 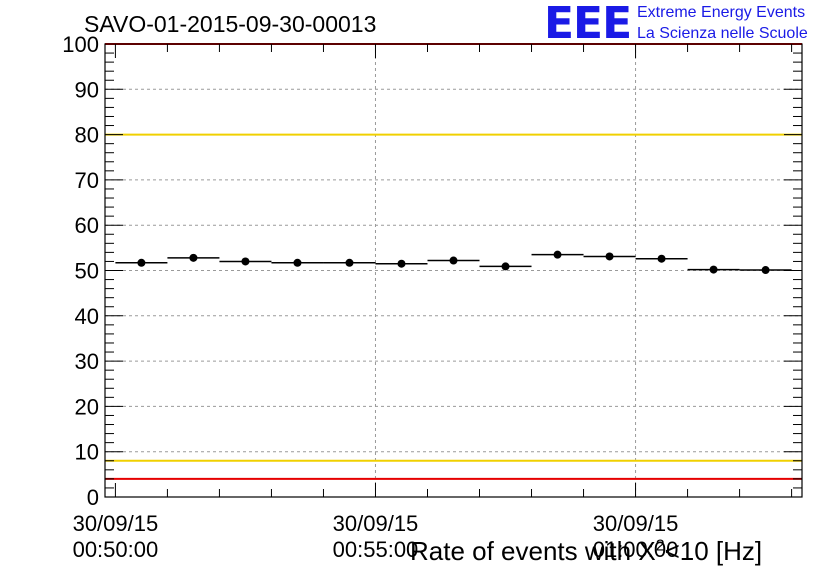 What do you see at coordinates (80, 44) in the screenshot?
I see `y-tick-label: 100` at bounding box center [80, 44].